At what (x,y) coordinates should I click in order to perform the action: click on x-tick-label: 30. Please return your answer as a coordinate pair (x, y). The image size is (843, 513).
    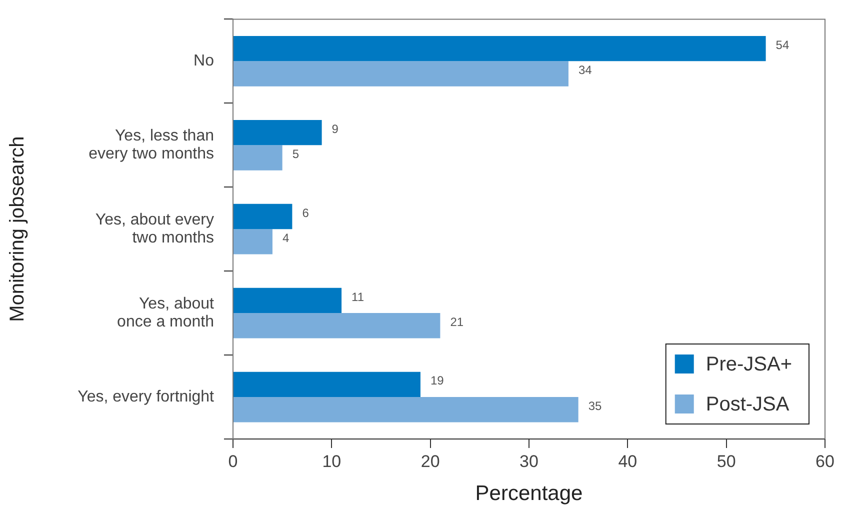
    Looking at the image, I should click on (529, 461).